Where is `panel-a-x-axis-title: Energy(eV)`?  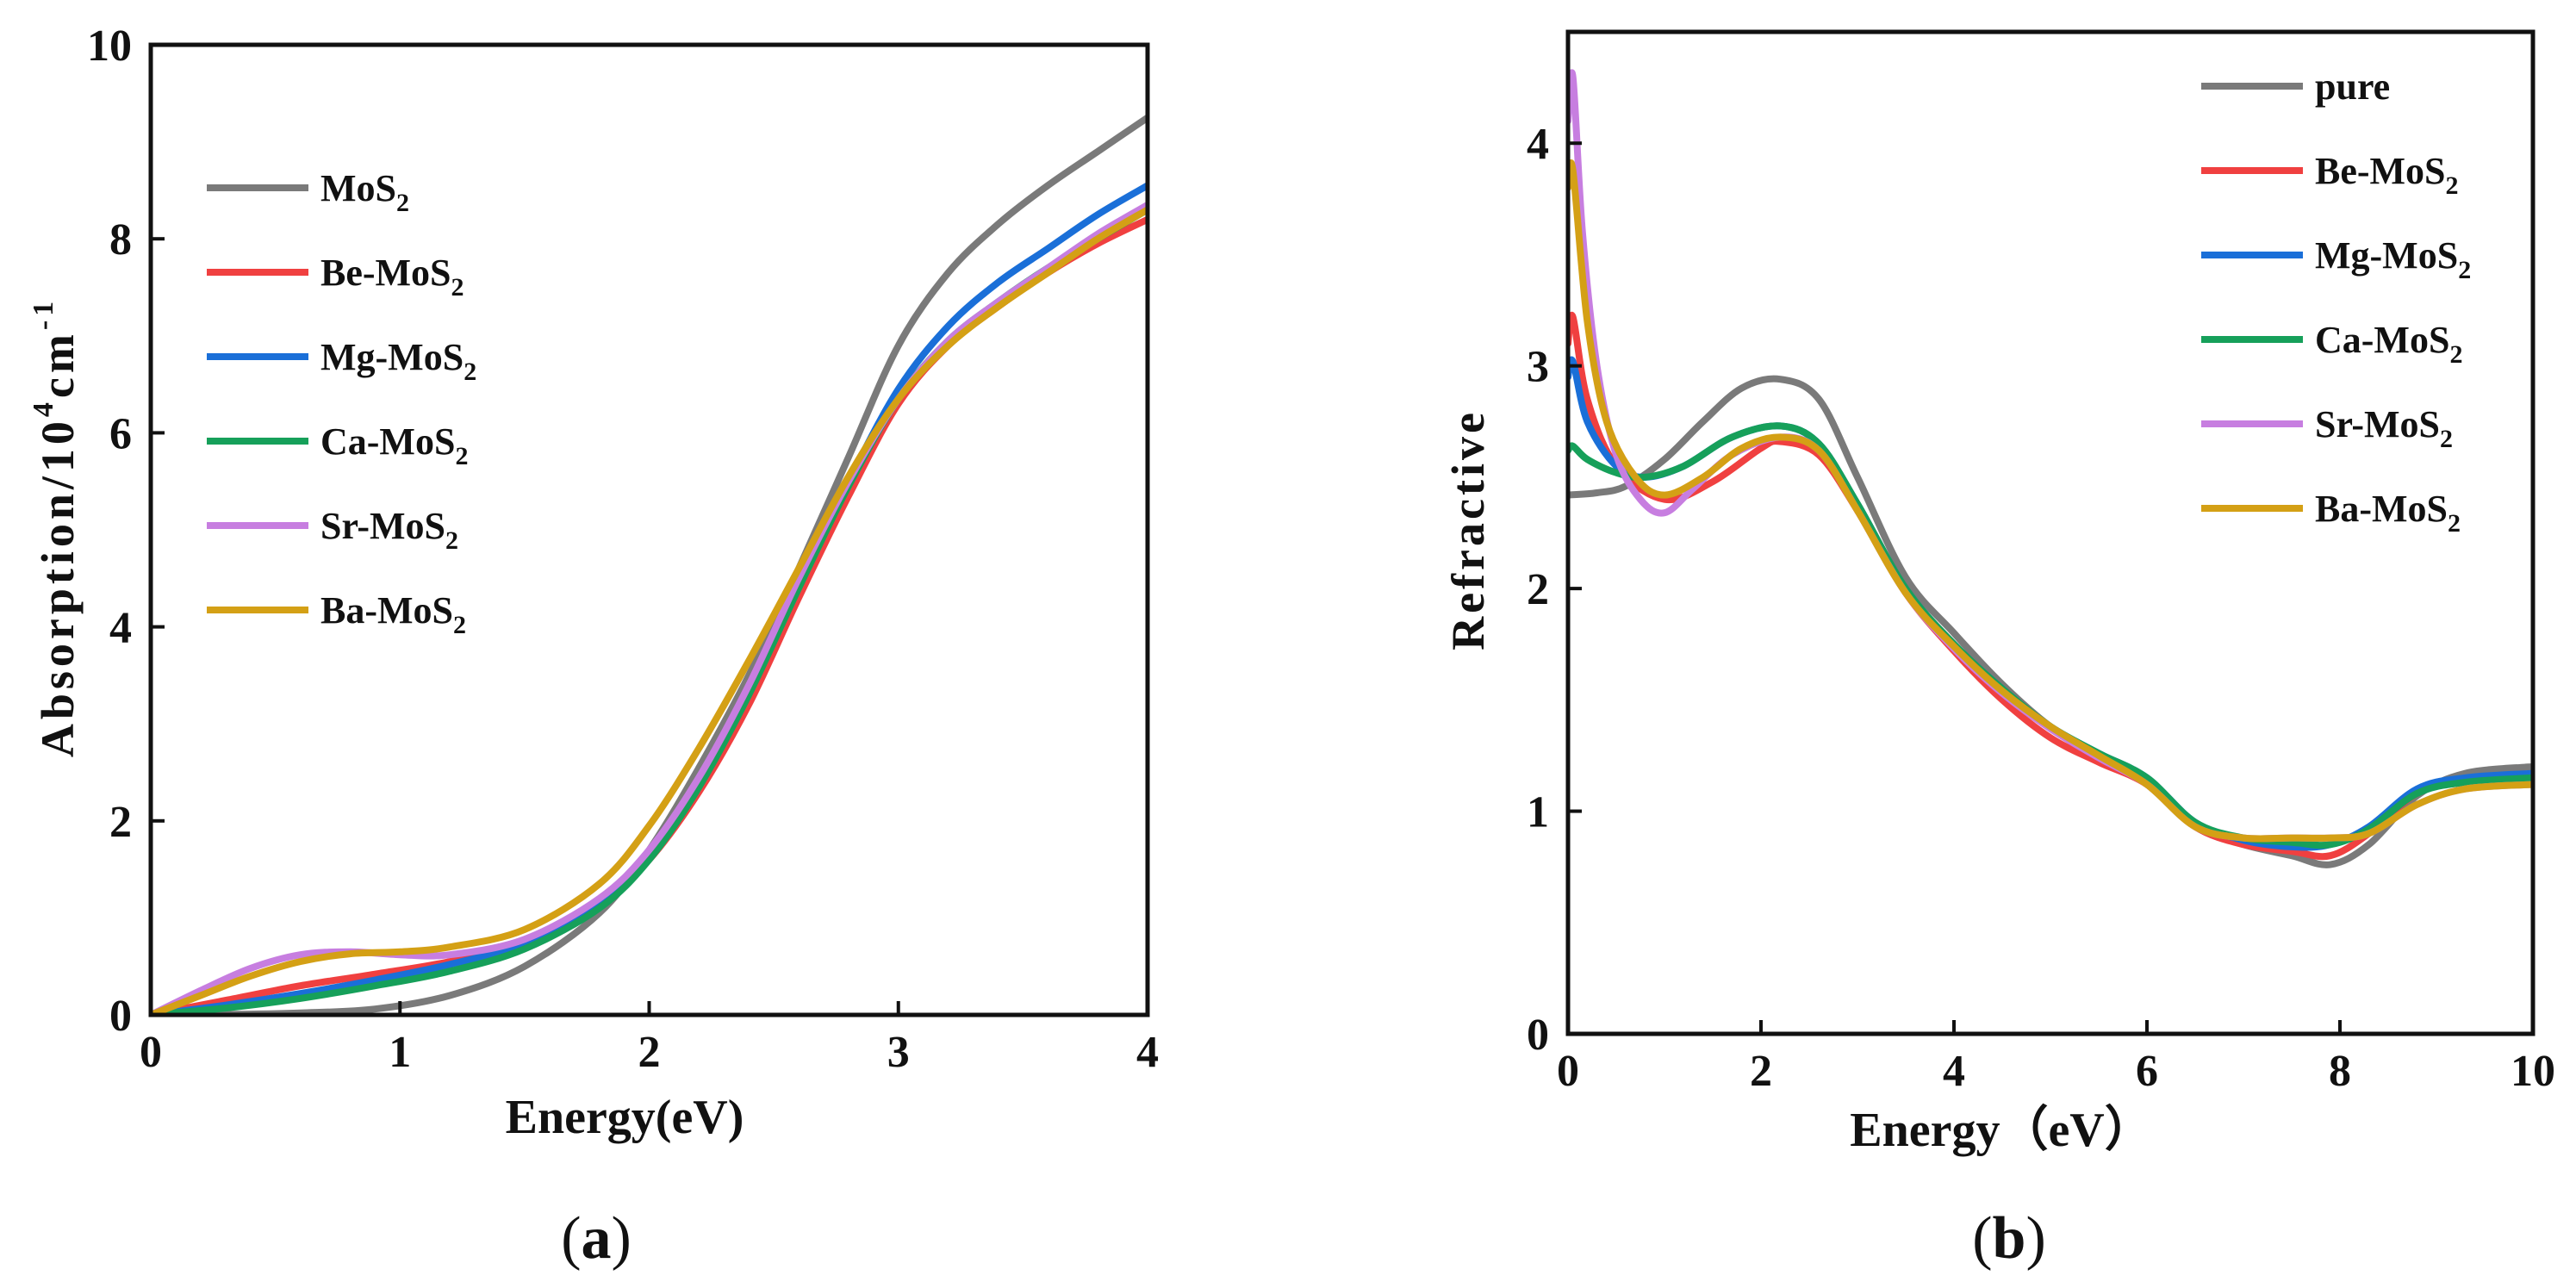
panel-a-x-axis-title: Energy(eV) is located at coordinates (625, 1118).